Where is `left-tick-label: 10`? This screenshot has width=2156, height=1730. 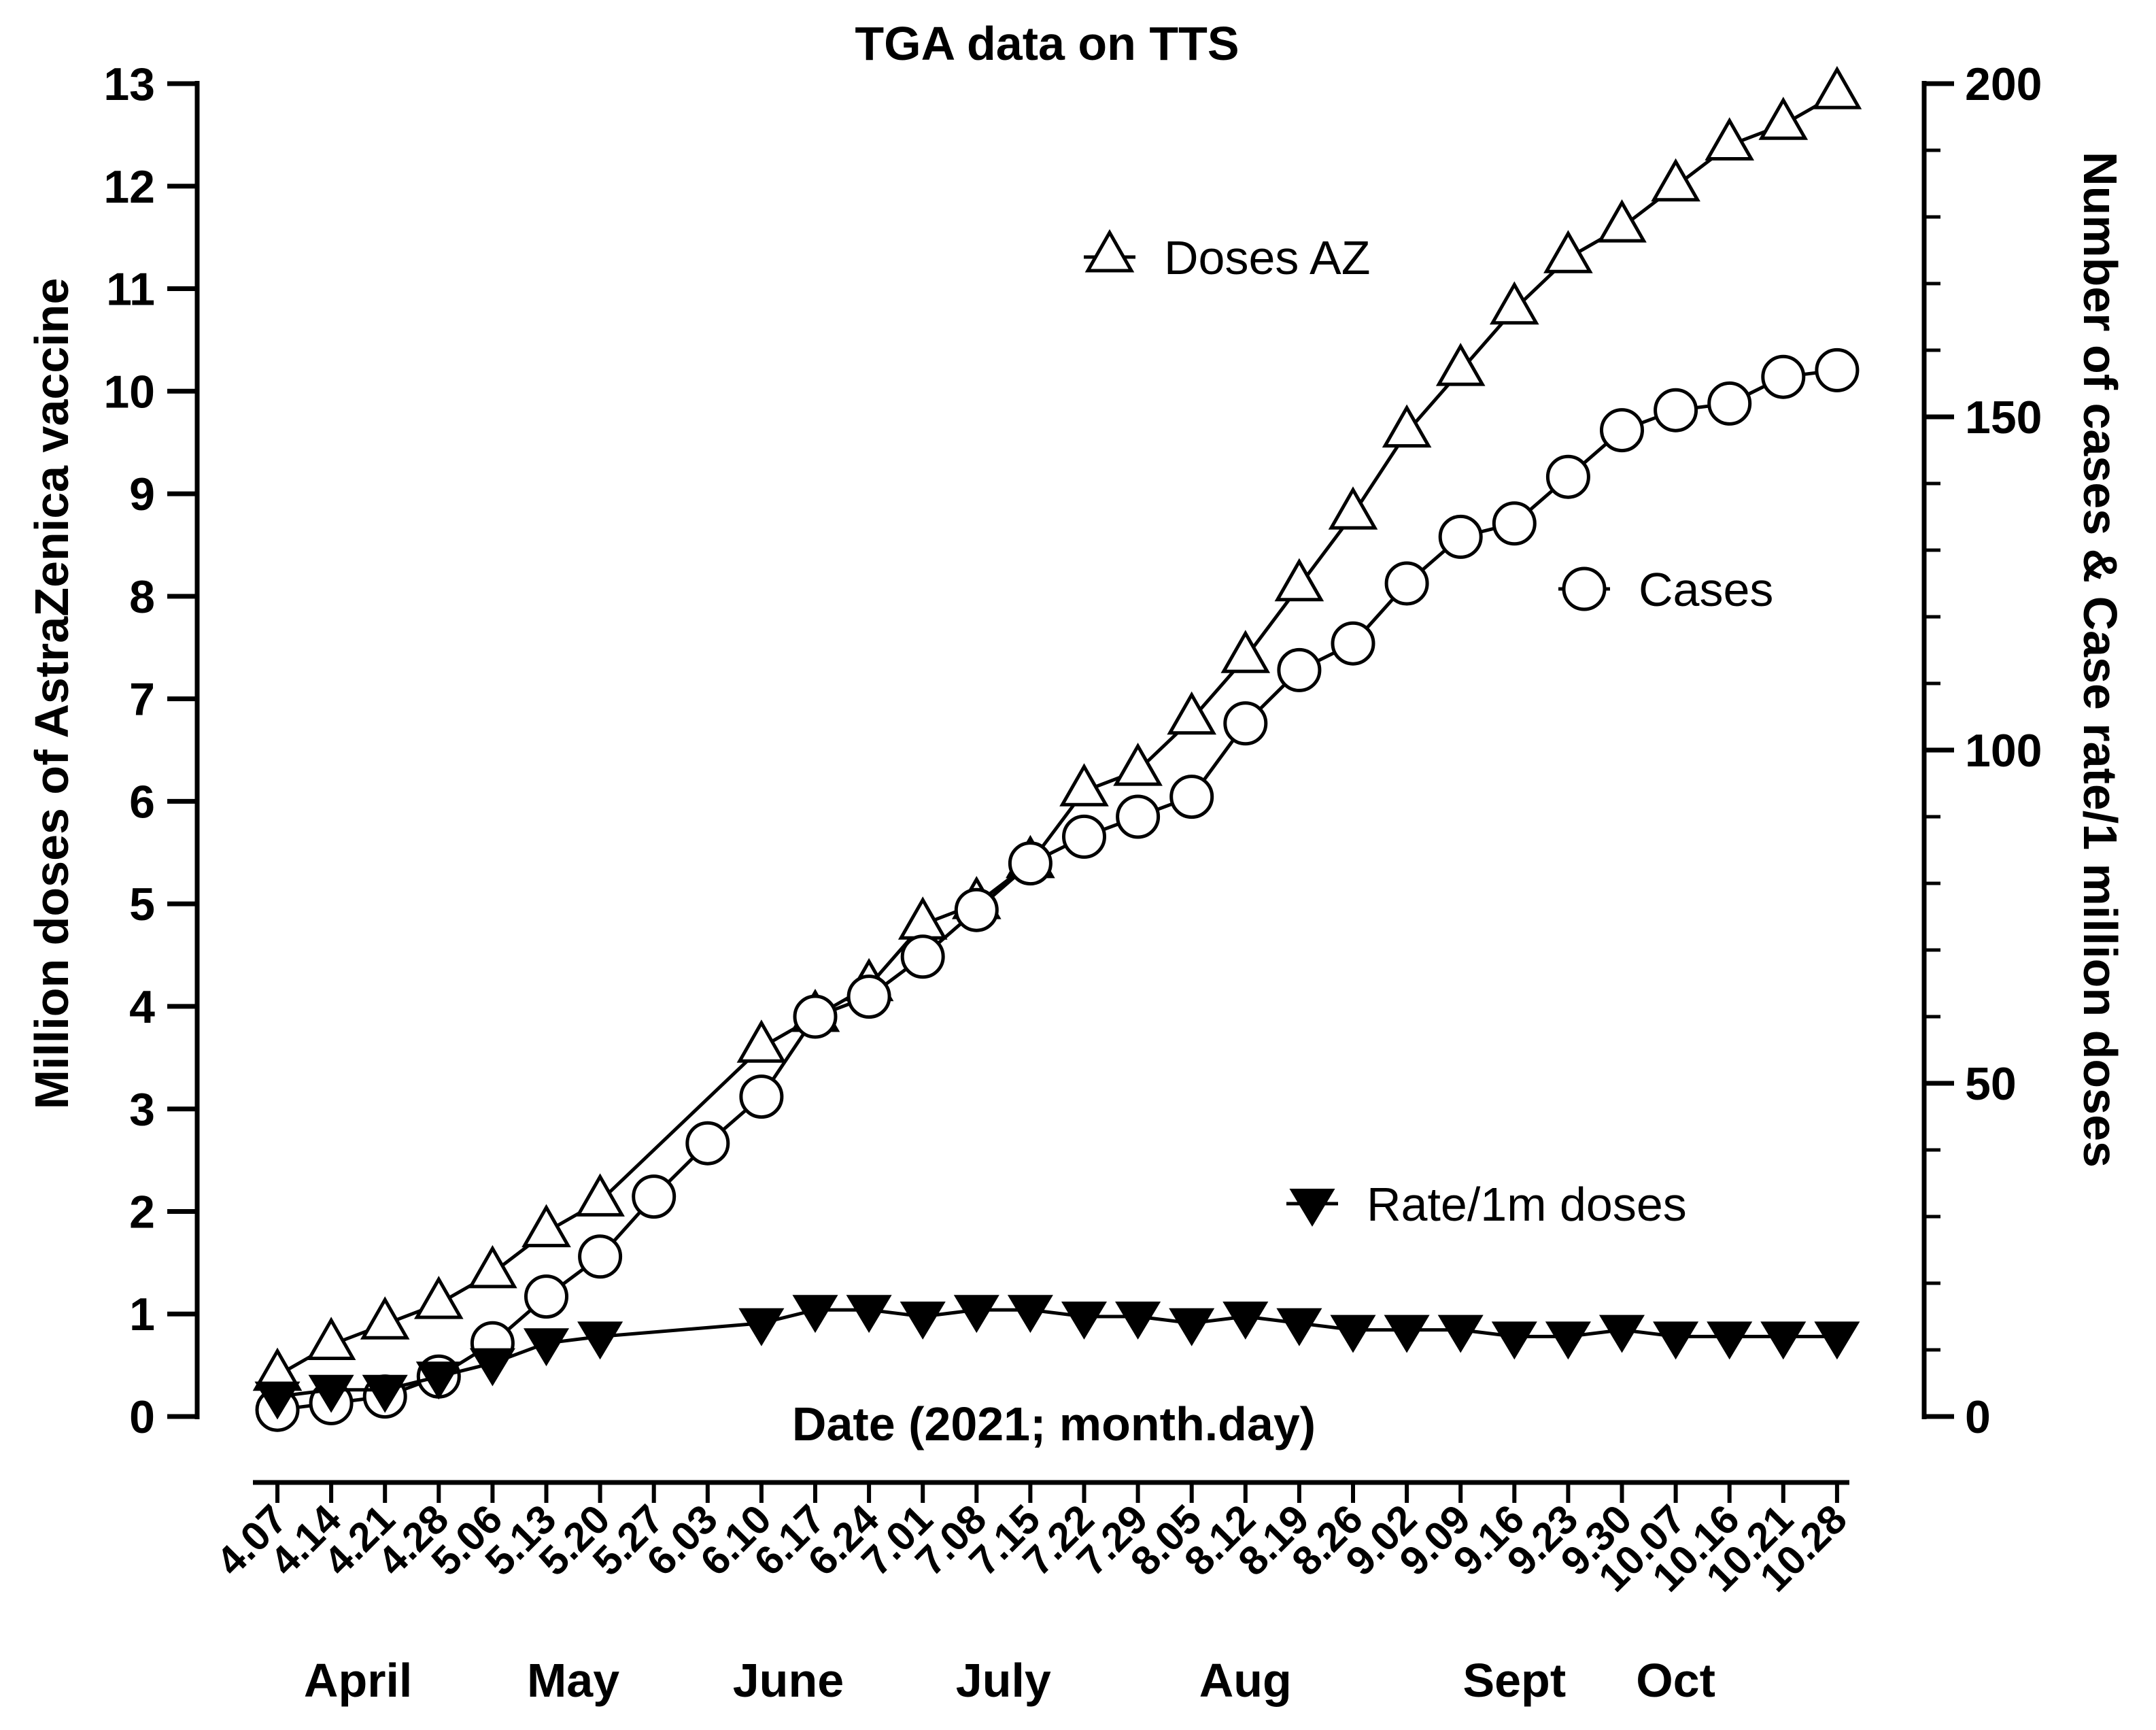
left-tick-label: 10 is located at coordinates (129, 392).